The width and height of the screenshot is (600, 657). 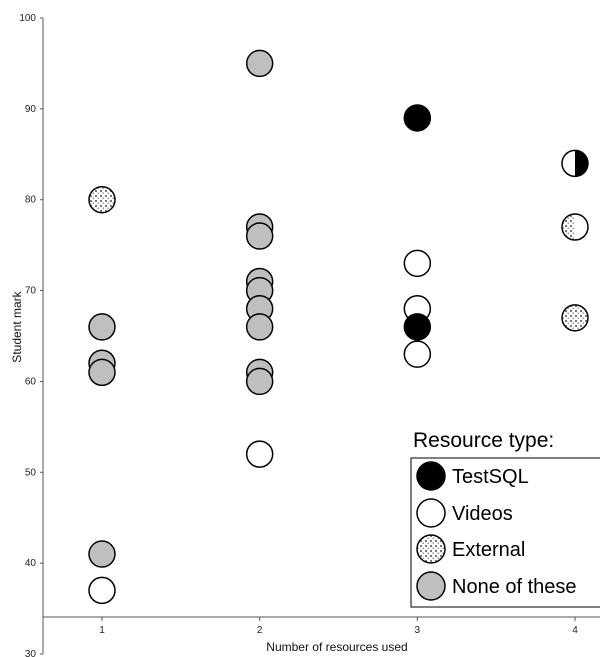 I want to click on x-tick-label: 4, so click(x=575, y=630).